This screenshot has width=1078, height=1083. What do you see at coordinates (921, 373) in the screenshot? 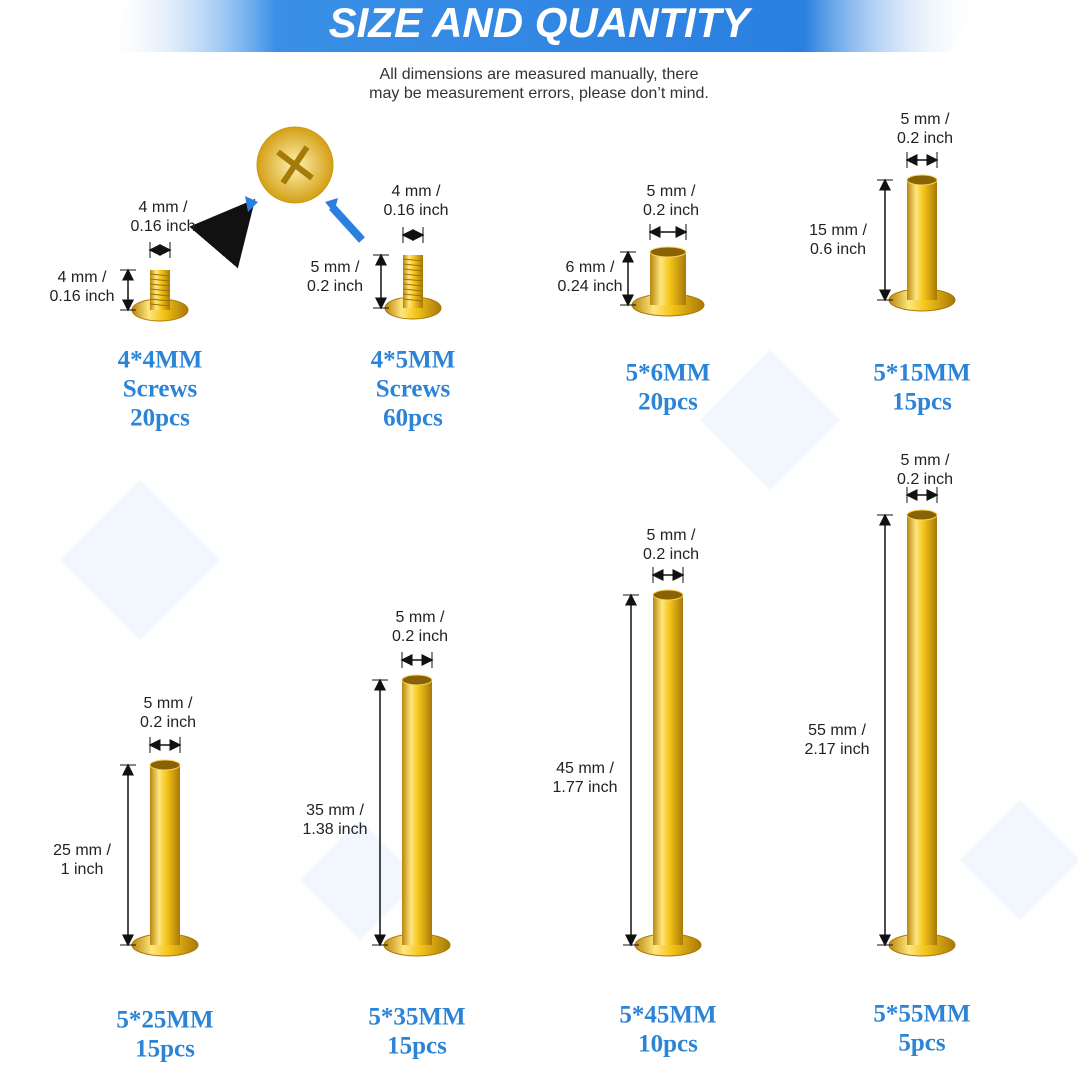
I see `item-name: 5*15MM` at bounding box center [921, 373].